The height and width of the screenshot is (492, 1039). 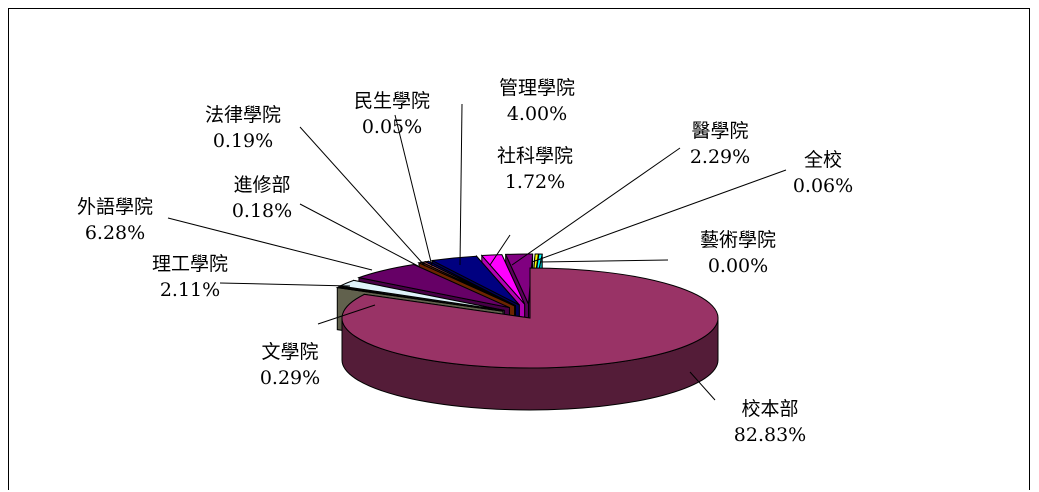 What do you see at coordinates (243, 141) in the screenshot?
I see `slice-percent: 0.19%` at bounding box center [243, 141].